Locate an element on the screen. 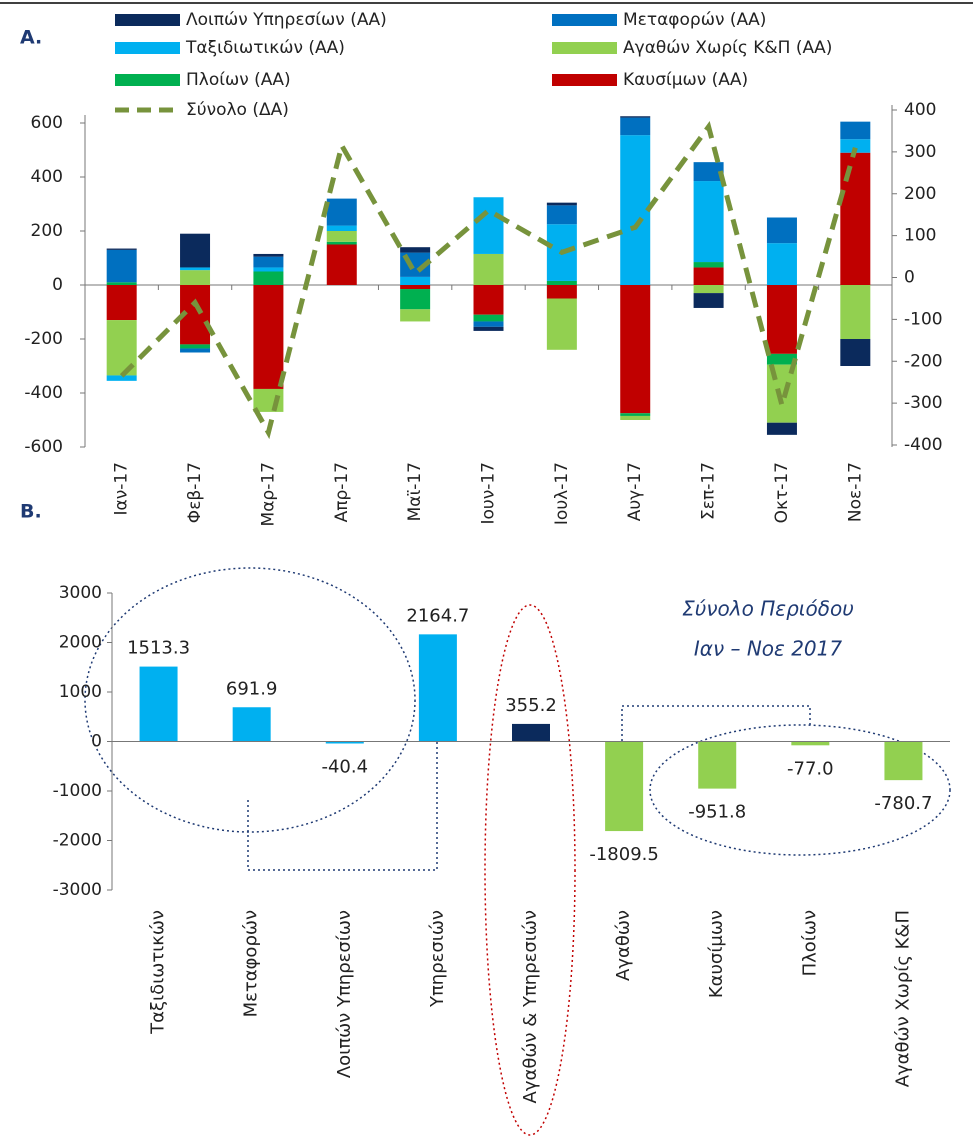 The height and width of the screenshot is (1140, 973). y-tick-label: -3000 is located at coordinates (77, 890).